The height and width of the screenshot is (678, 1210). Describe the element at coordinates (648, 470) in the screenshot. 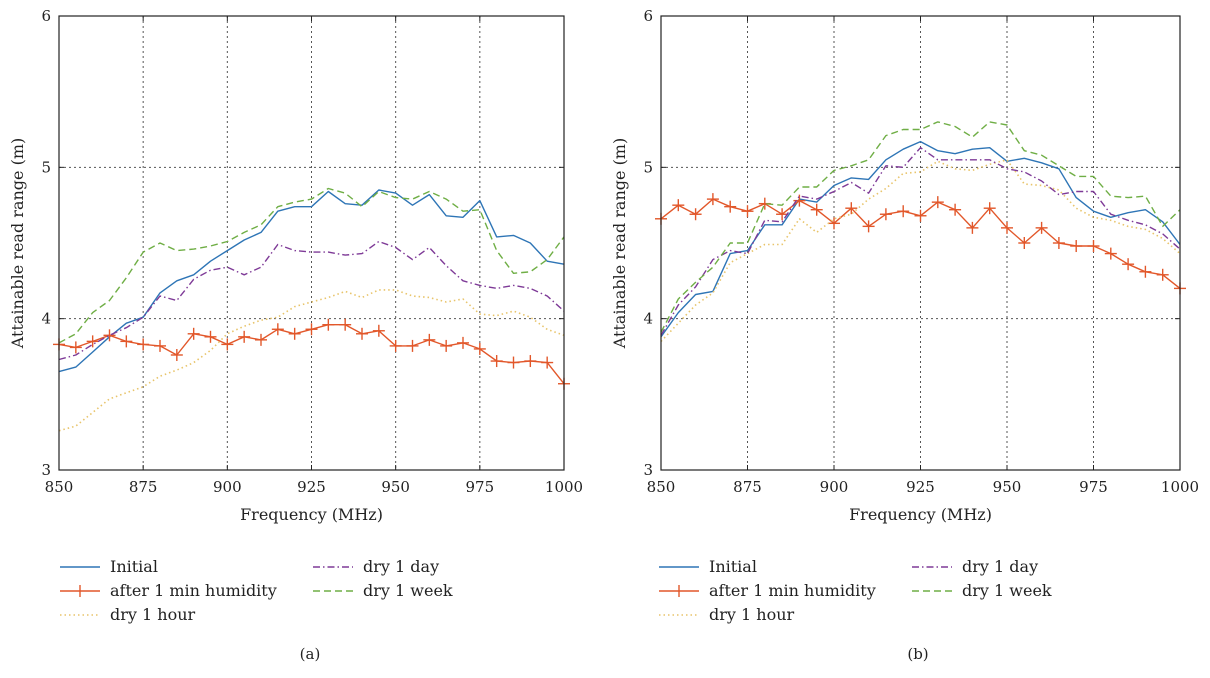

I see `y-tick-label: 3` at that location.